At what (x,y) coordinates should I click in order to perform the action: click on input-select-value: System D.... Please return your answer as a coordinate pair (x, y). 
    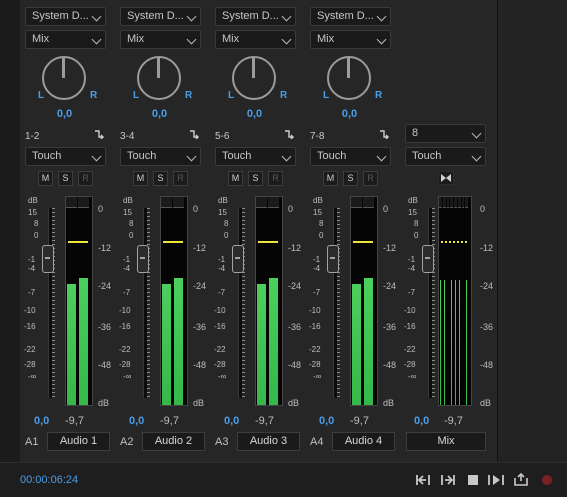
    Looking at the image, I should click on (60, 16).